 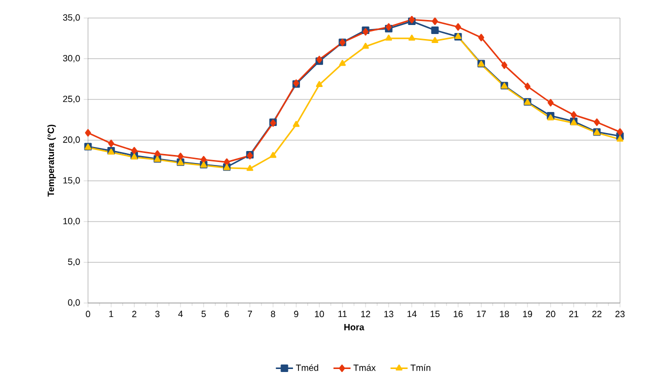 What do you see at coordinates (458, 314) in the screenshot?
I see `x-tick-label: 16` at bounding box center [458, 314].